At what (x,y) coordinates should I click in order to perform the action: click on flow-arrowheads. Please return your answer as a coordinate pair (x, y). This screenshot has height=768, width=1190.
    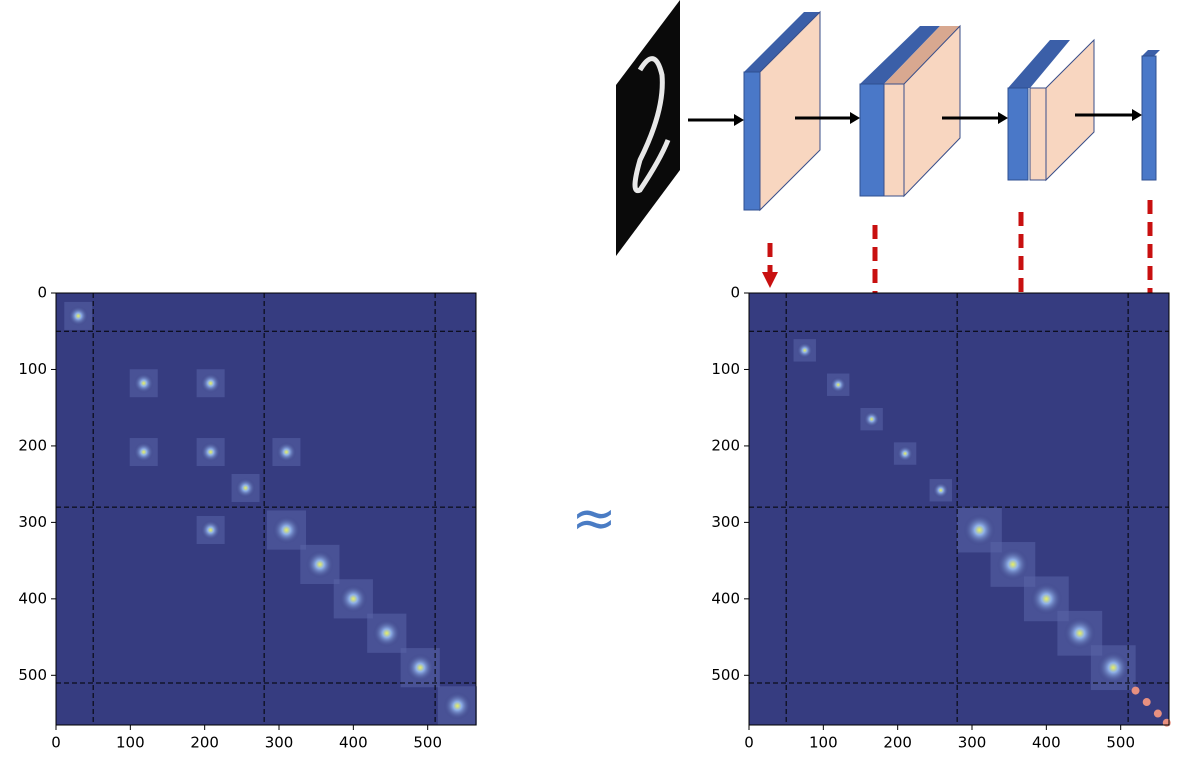
    Looking at the image, I should click on (938, 117).